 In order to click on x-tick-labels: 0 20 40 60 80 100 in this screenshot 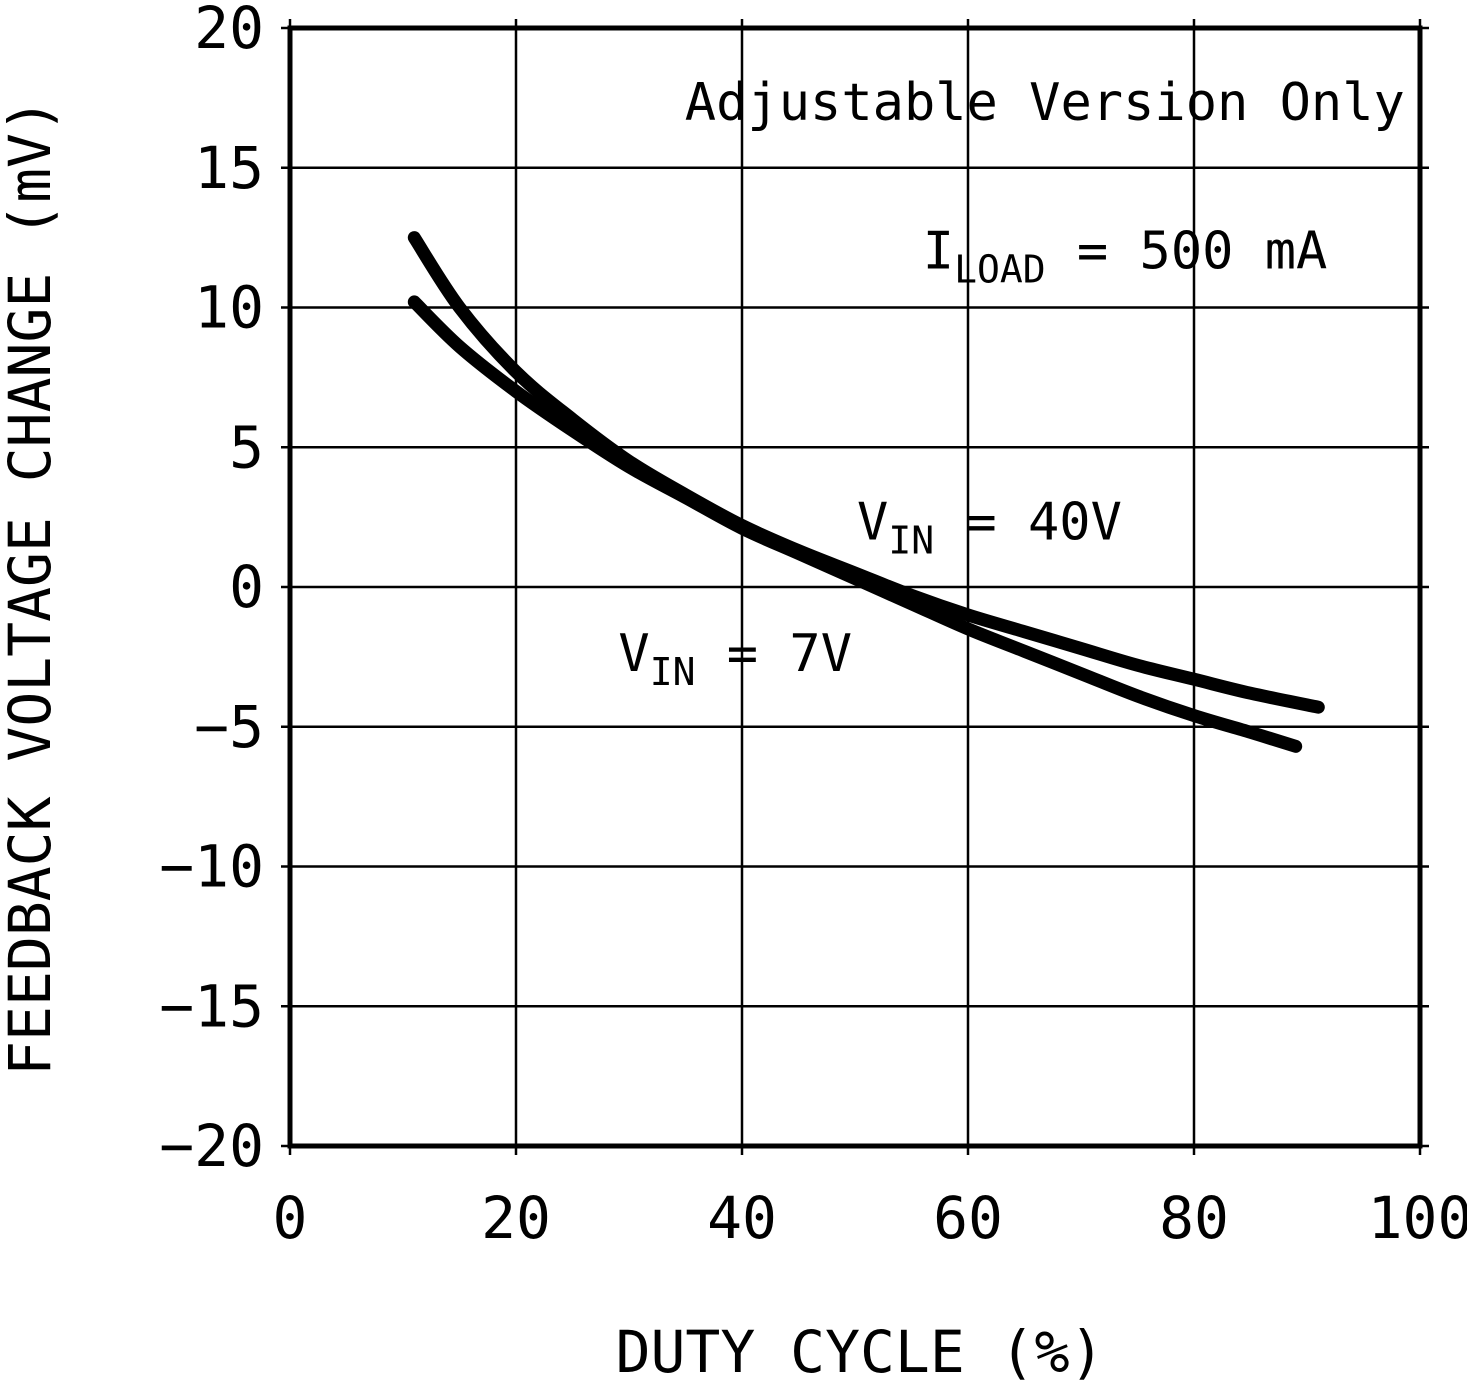, I will do `click(870, 1218)`.